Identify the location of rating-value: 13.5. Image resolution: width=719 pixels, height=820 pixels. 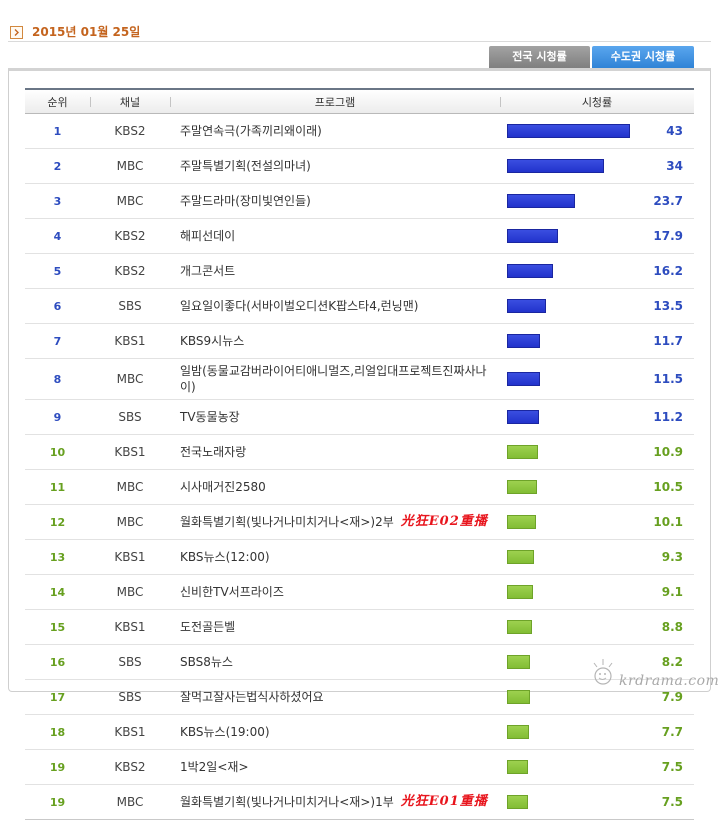
(668, 306).